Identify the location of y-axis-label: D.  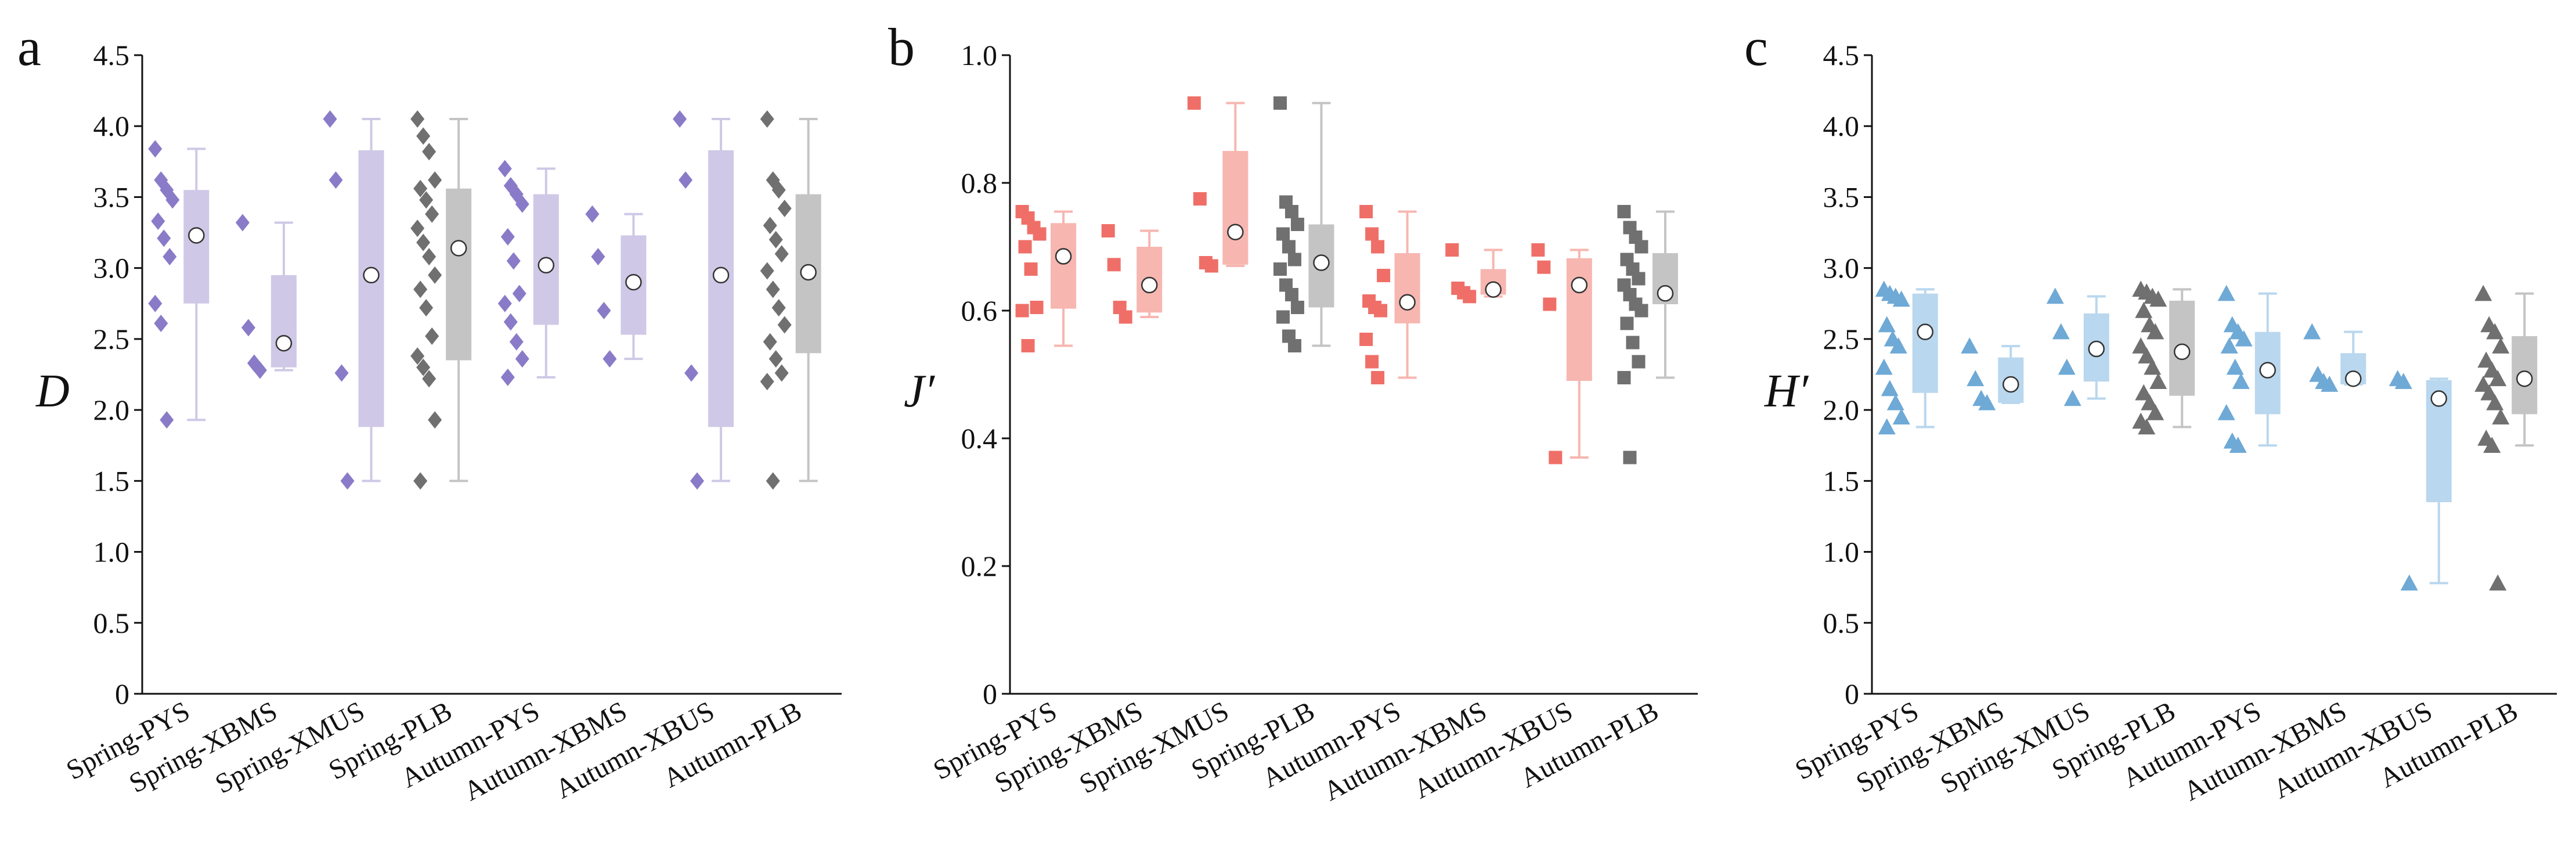
(53, 391).